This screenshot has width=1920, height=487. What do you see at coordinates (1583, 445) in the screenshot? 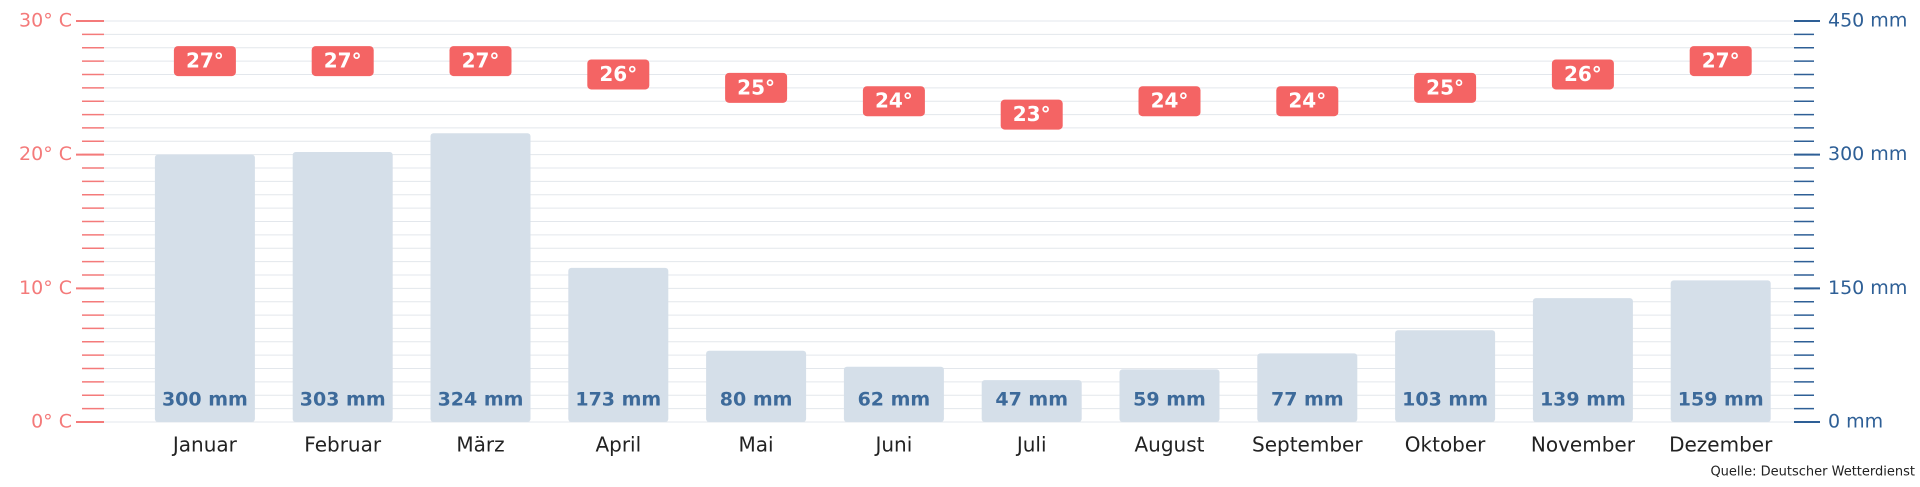
I see `x-tick-label: November` at bounding box center [1583, 445].